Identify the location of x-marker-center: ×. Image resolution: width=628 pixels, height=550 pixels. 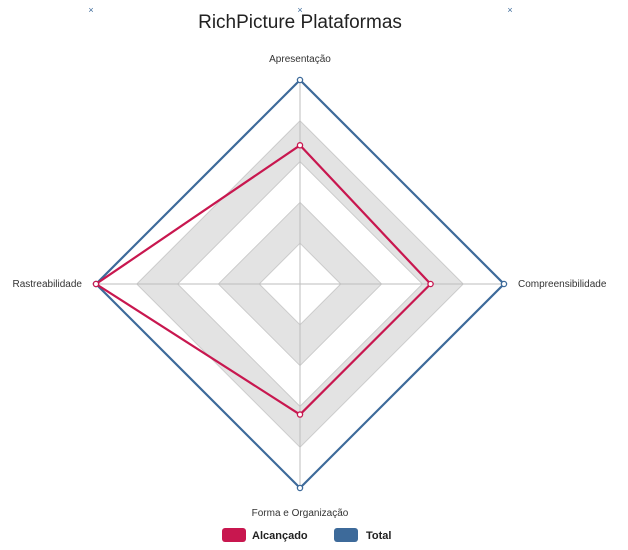
(299, 10).